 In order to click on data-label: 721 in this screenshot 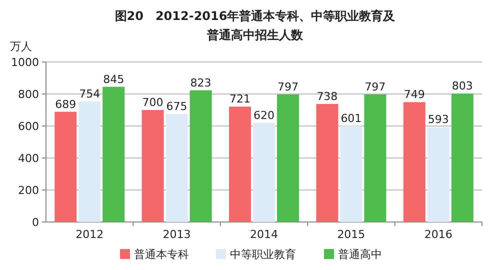, I will do `click(240, 99)`.